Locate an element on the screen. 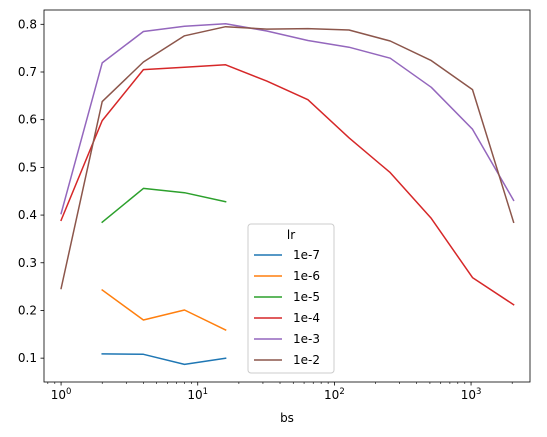  x-tick-label: 10² is located at coordinates (334, 394).